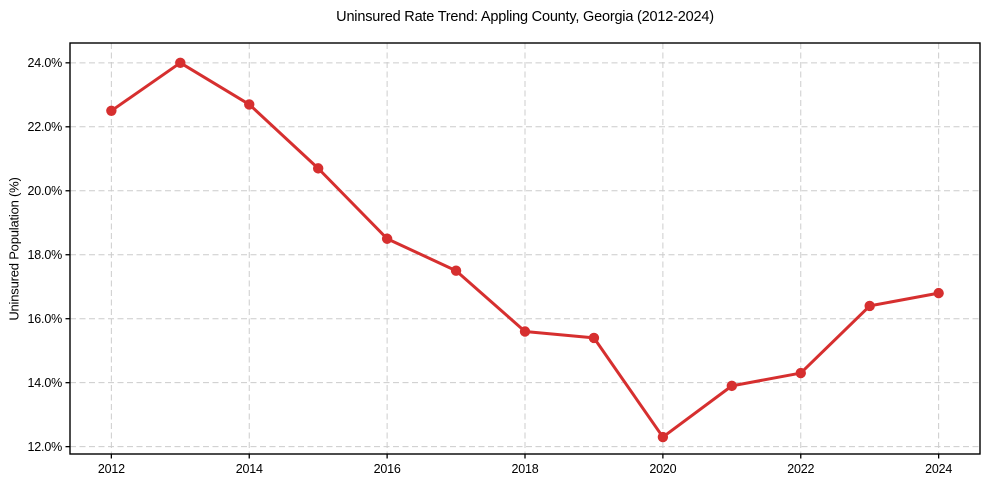  What do you see at coordinates (869, 306) in the screenshot?
I see `data-point-2023` at bounding box center [869, 306].